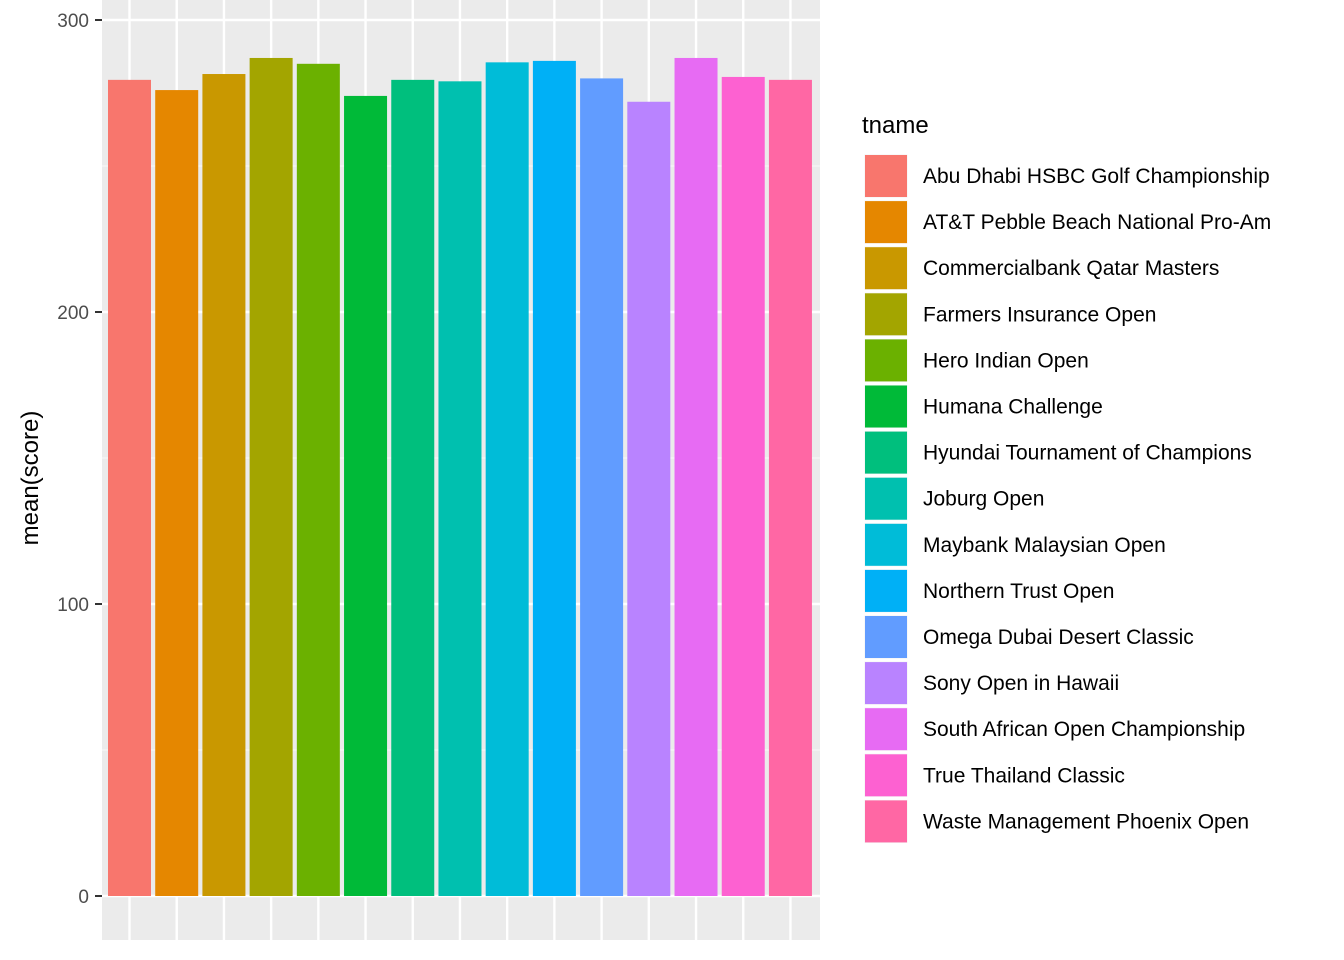 The image size is (1344, 960). Describe the element at coordinates (83, 897) in the screenshot. I see `y-tick-label: 0` at that location.